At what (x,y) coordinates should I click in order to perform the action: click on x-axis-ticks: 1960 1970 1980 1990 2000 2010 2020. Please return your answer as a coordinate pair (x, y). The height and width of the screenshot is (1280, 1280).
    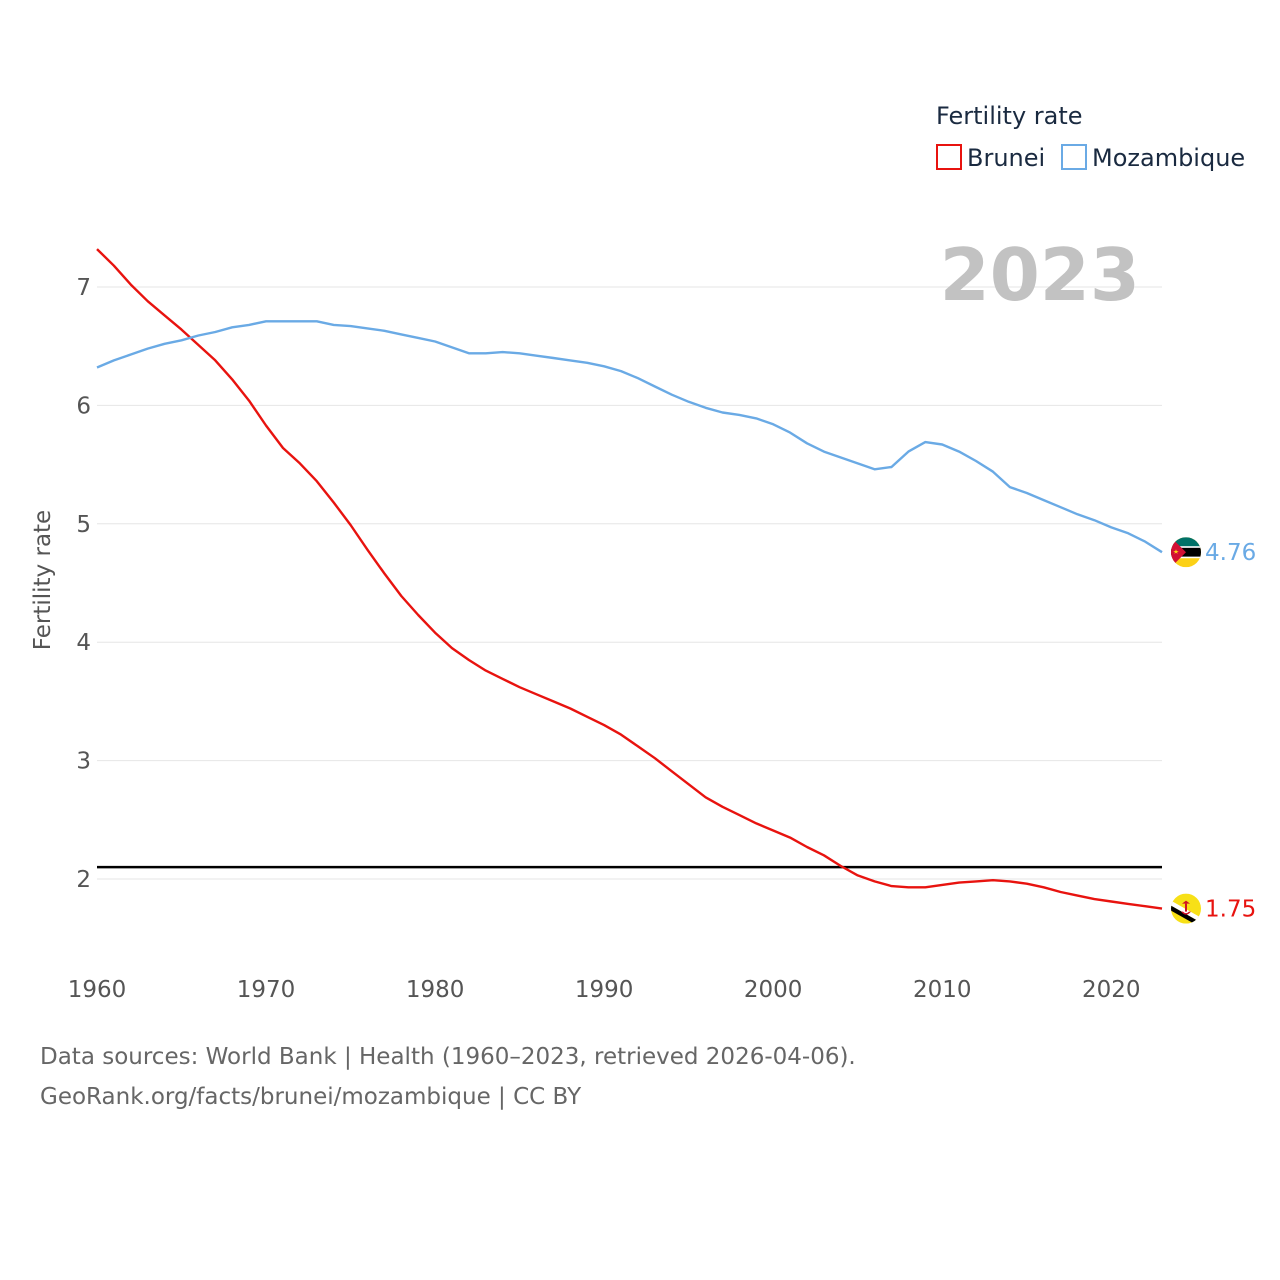
    Looking at the image, I should click on (604, 990).